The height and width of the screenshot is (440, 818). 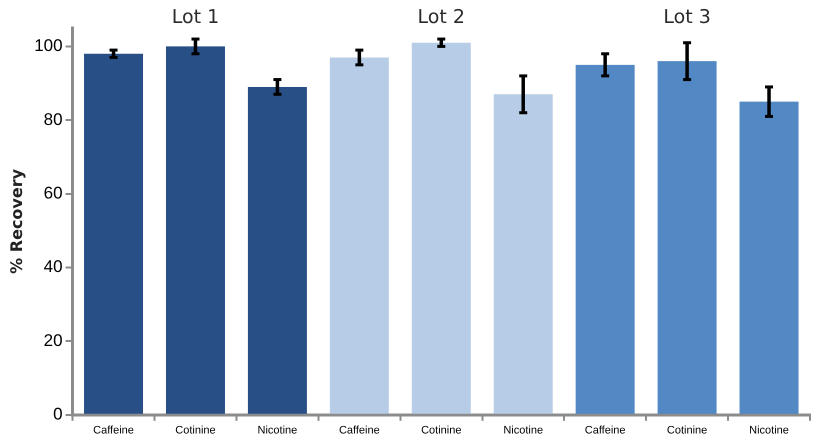 What do you see at coordinates (687, 17) in the screenshot?
I see `text: Lot 3` at bounding box center [687, 17].